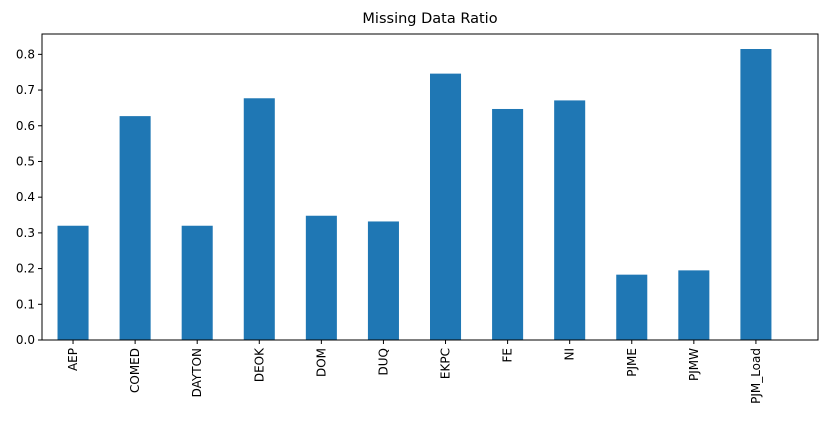 This screenshot has height=424, width=826. What do you see at coordinates (694, 305) in the screenshot?
I see `bar-pjmw` at bounding box center [694, 305].